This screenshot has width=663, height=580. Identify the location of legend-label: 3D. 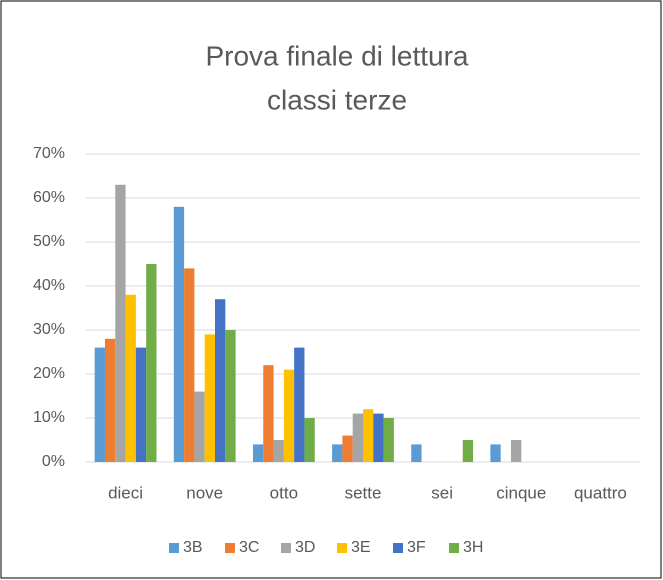
(305, 547).